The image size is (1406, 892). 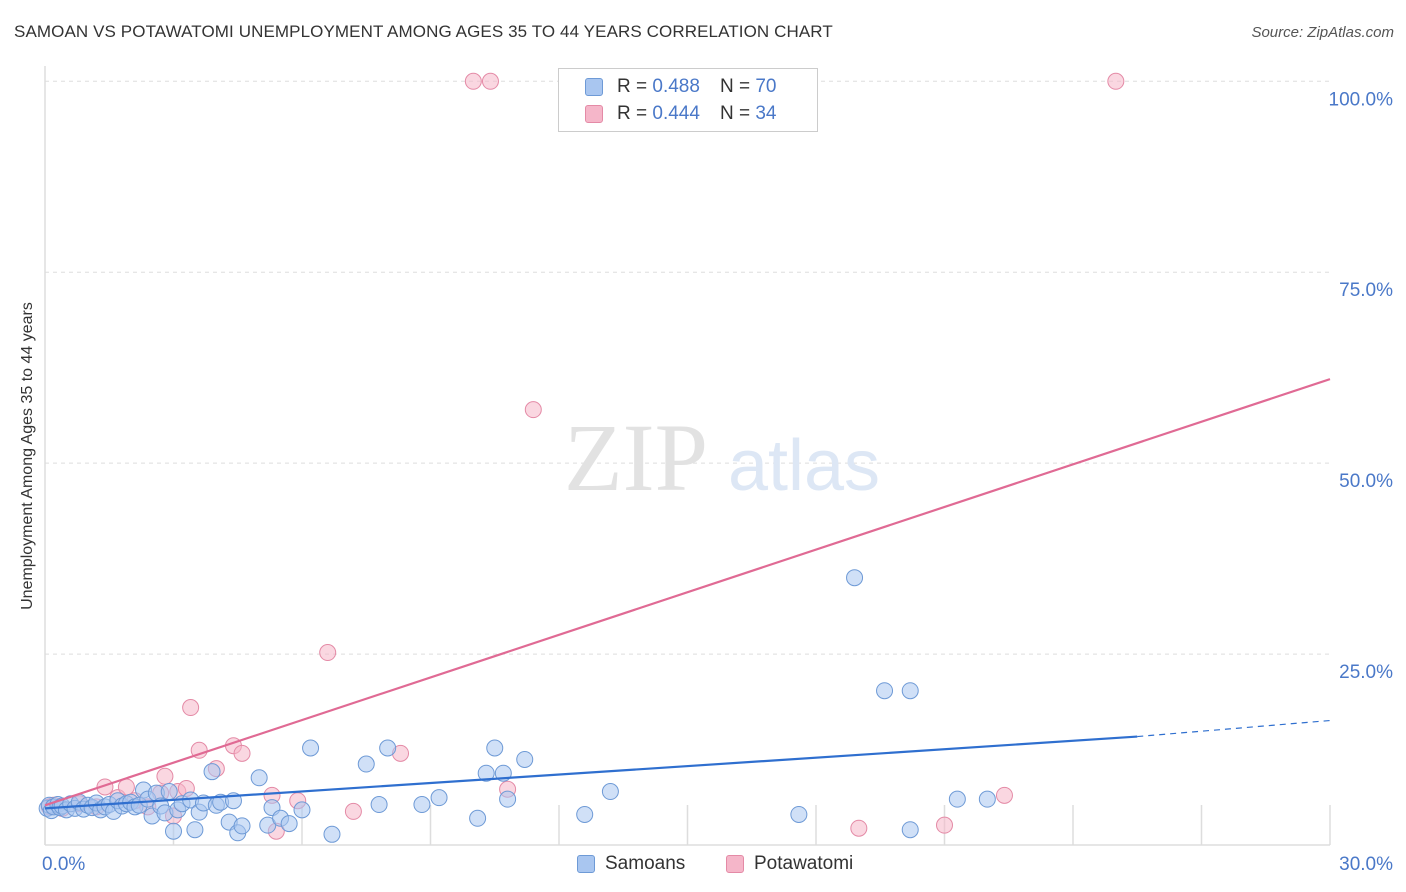 I want to click on samoans-trend-line, so click(x=591, y=772).